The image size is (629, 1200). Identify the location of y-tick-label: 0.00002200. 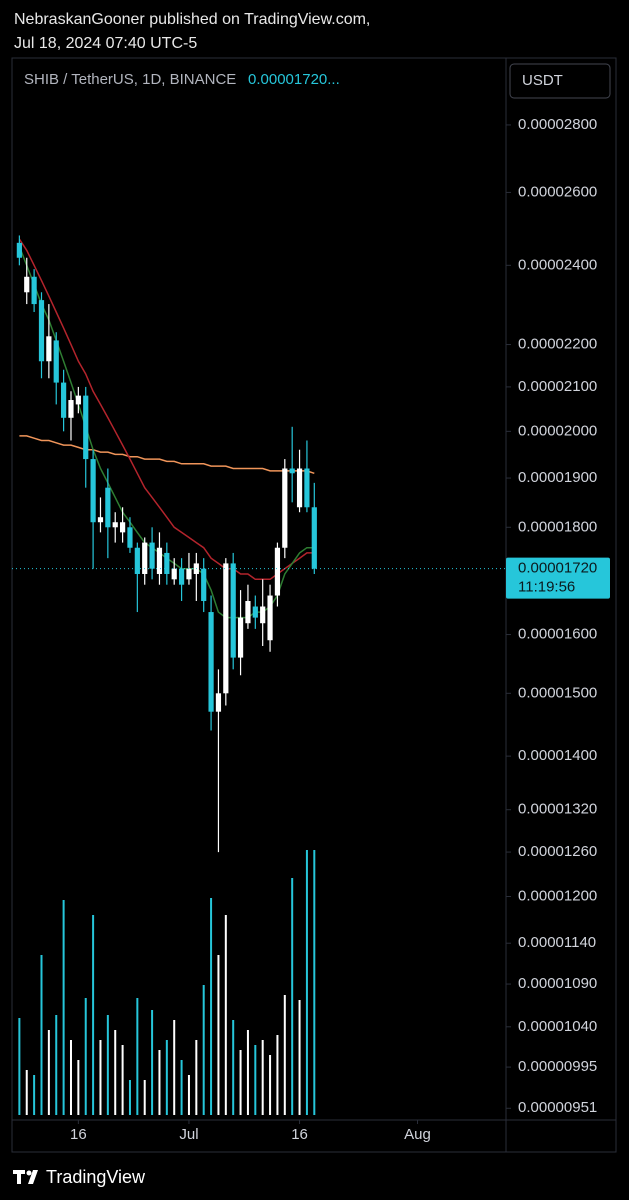
(557, 344).